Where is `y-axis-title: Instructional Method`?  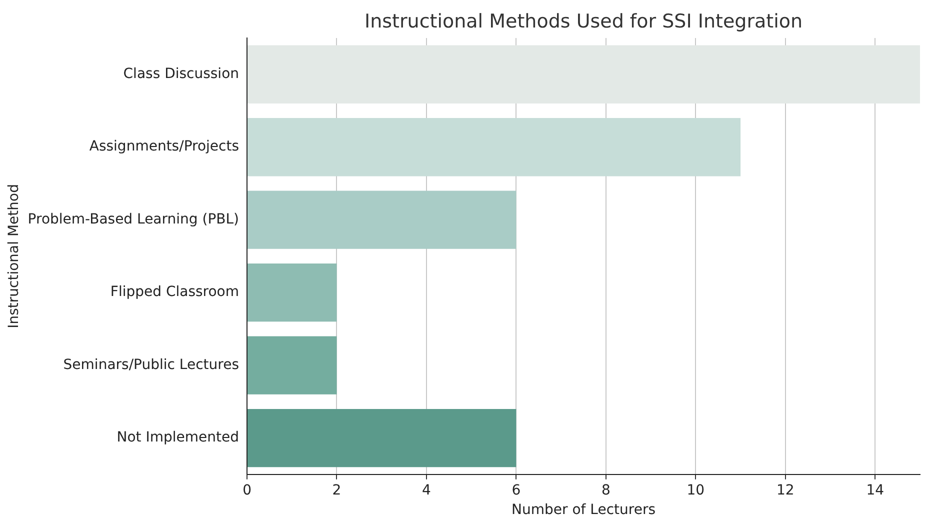
y-axis-title: Instructional Method is located at coordinates (14, 256).